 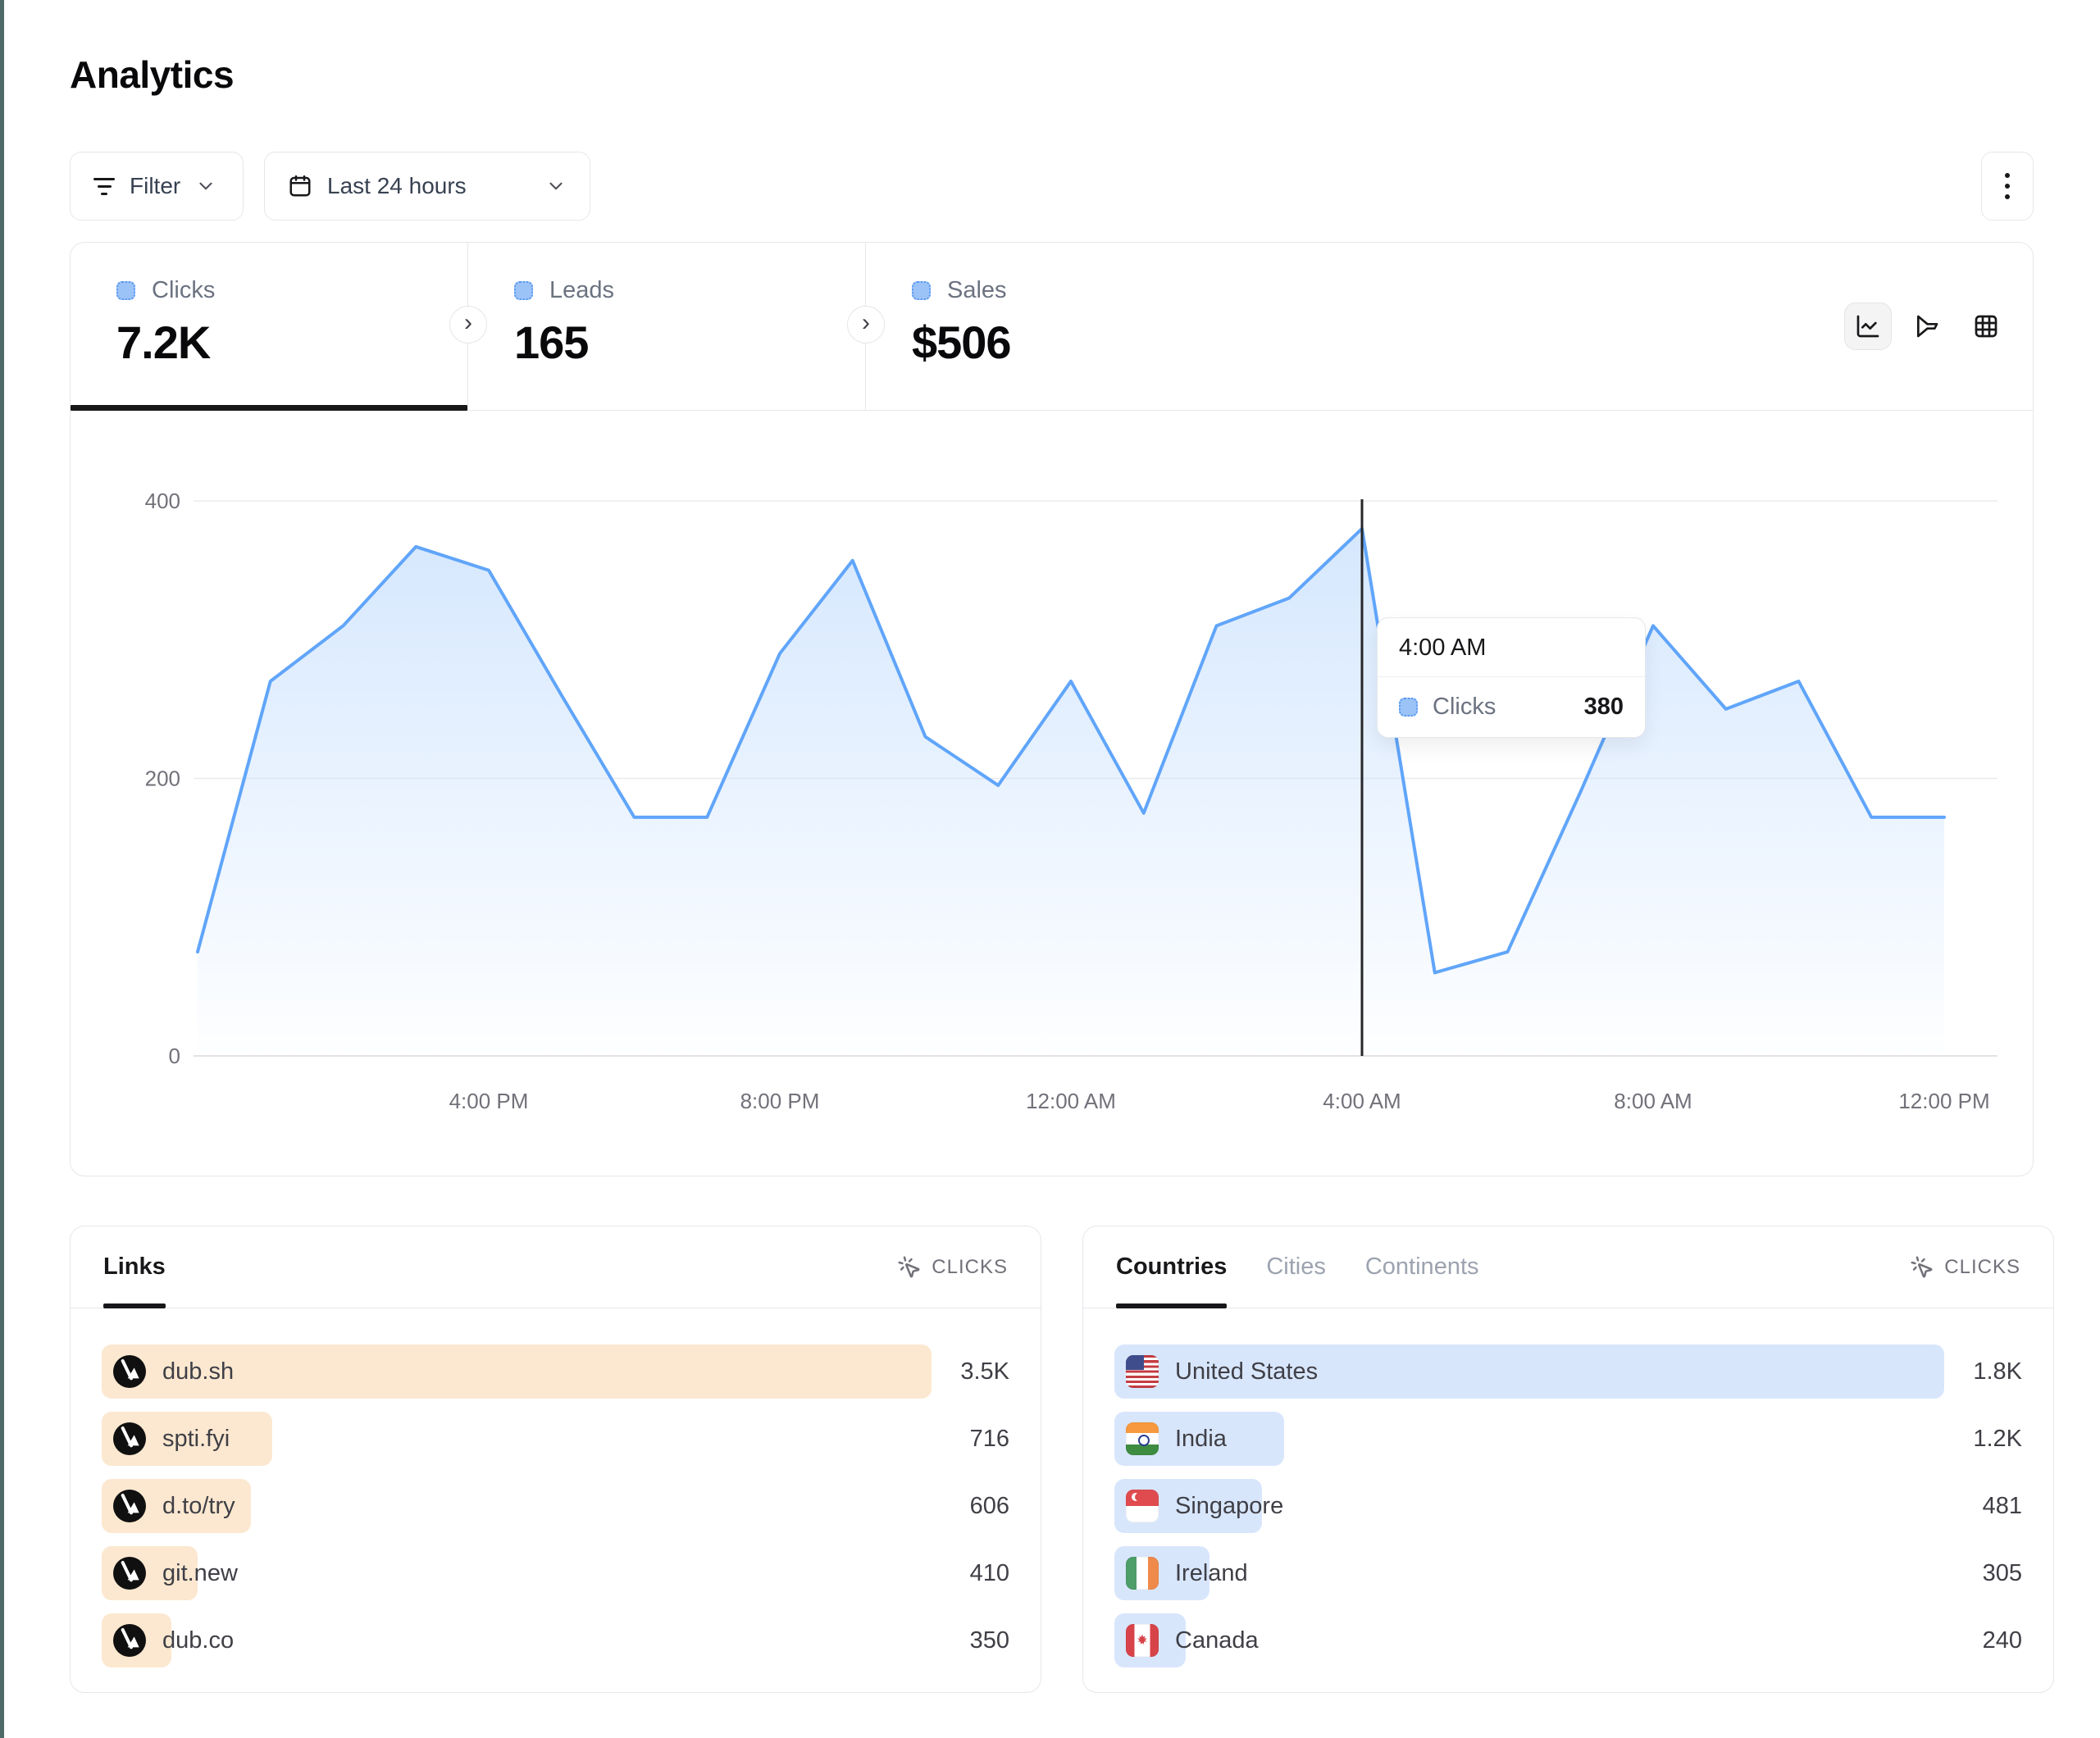 What do you see at coordinates (196, 1438) in the screenshot?
I see `link-label: spti.fyi` at bounding box center [196, 1438].